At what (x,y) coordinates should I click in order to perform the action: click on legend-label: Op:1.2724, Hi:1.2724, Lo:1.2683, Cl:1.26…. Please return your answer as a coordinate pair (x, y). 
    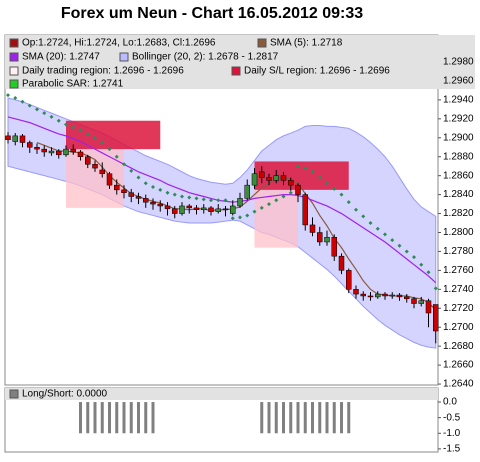
    Looking at the image, I should click on (119, 43).